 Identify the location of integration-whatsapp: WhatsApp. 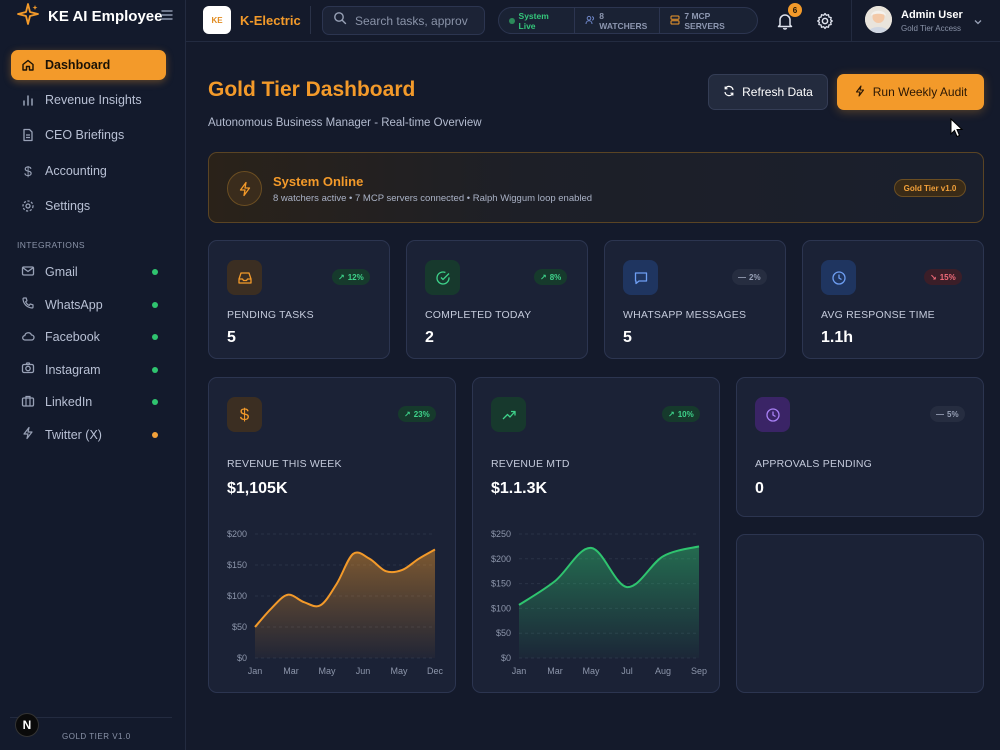
(88, 305).